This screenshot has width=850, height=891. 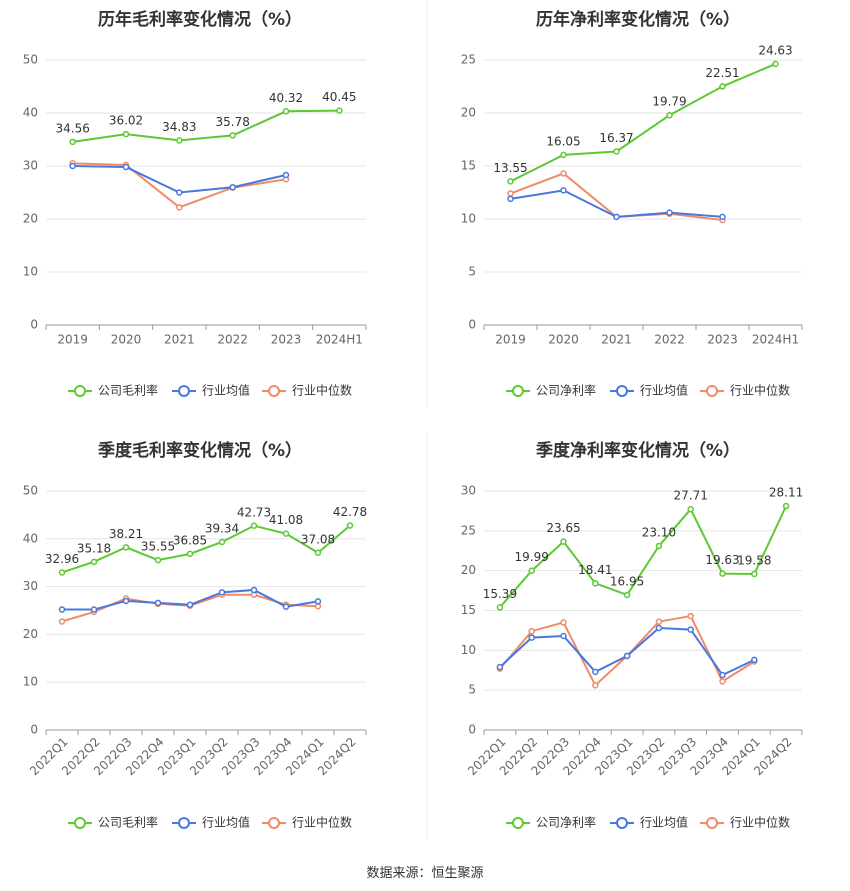 I want to click on chart-2-y-tick-label: 25, so click(x=468, y=60).